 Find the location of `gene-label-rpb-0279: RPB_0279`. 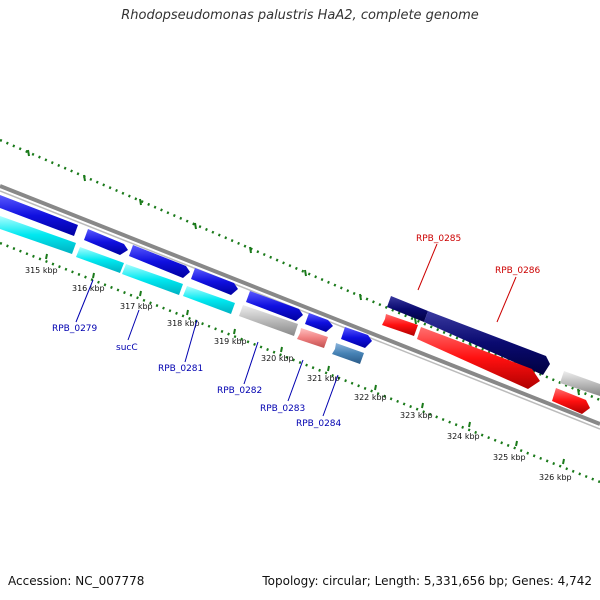

gene-label-rpb-0279: RPB_0279 is located at coordinates (75, 329).